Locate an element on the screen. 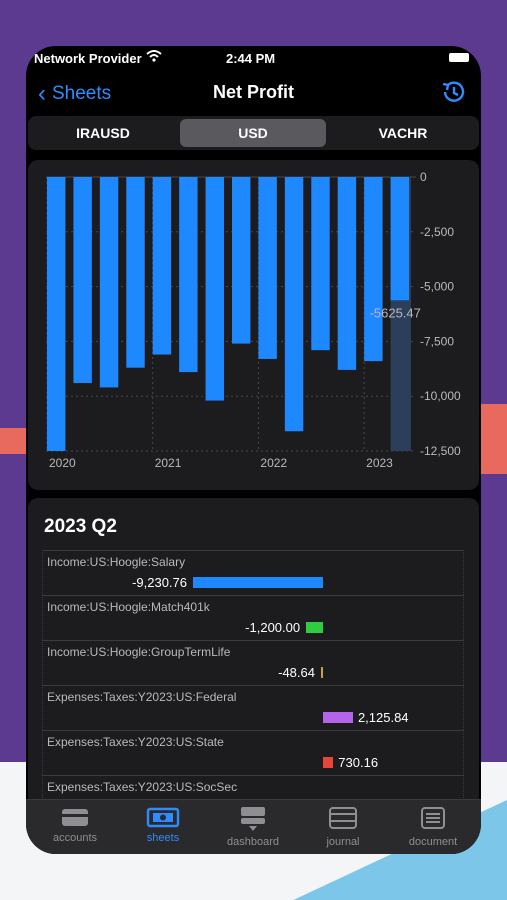 Image resolution: width=507 pixels, height=900 pixels. amount-value: -9,230.76 is located at coordinates (159, 582).